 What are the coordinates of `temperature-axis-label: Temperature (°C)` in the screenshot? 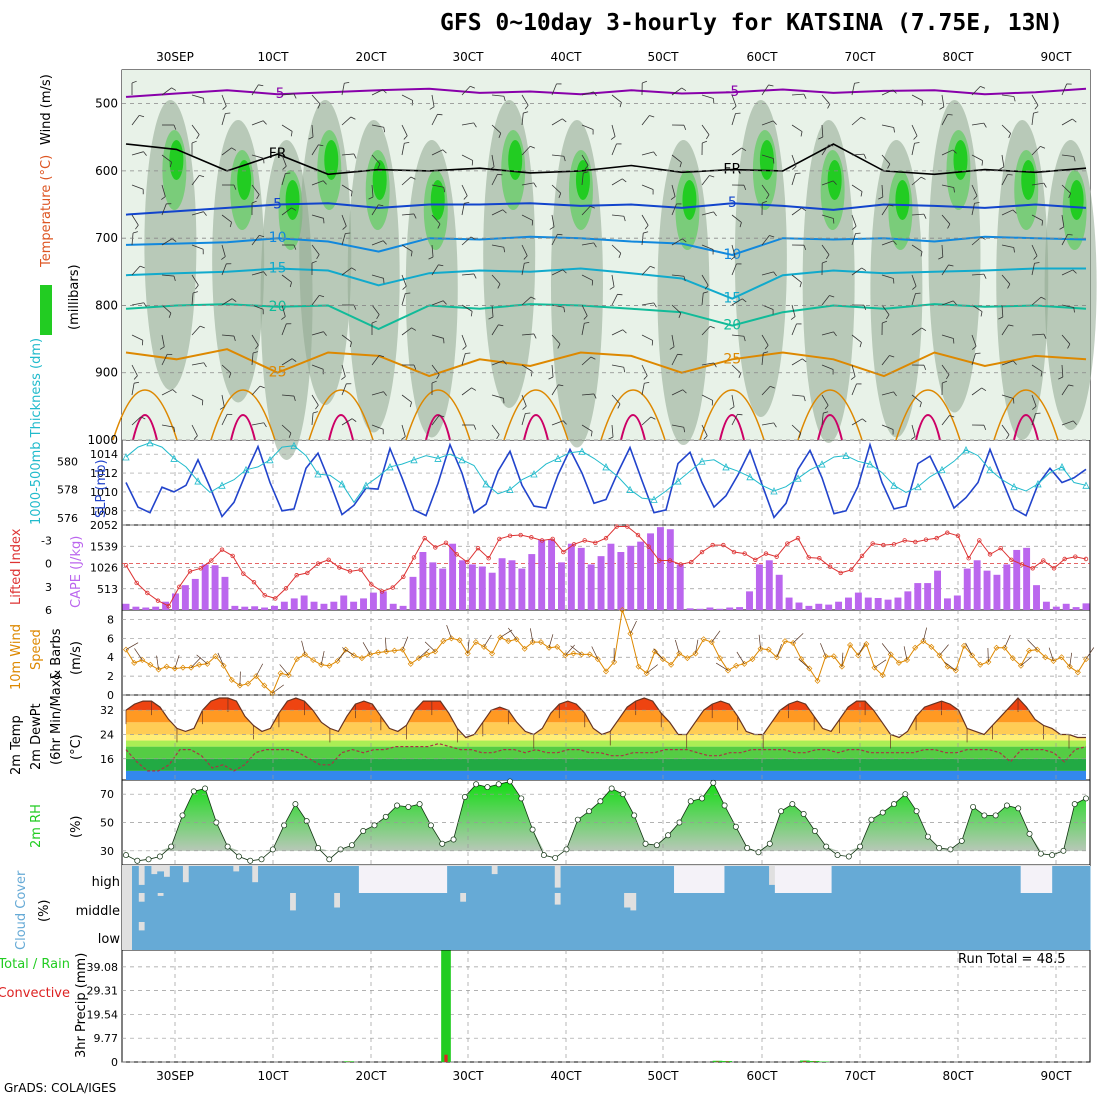 It's located at (46, 211).